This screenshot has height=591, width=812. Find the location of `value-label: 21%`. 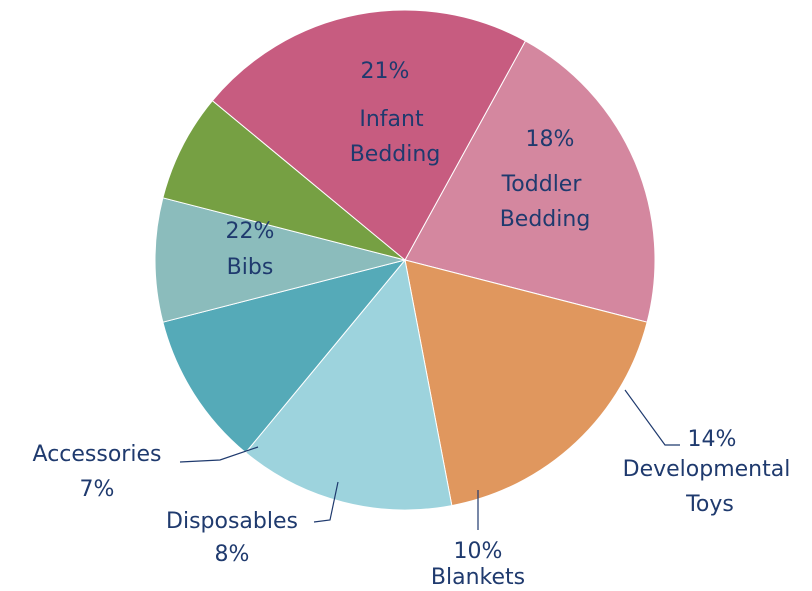

value-label: 21% is located at coordinates (385, 71).